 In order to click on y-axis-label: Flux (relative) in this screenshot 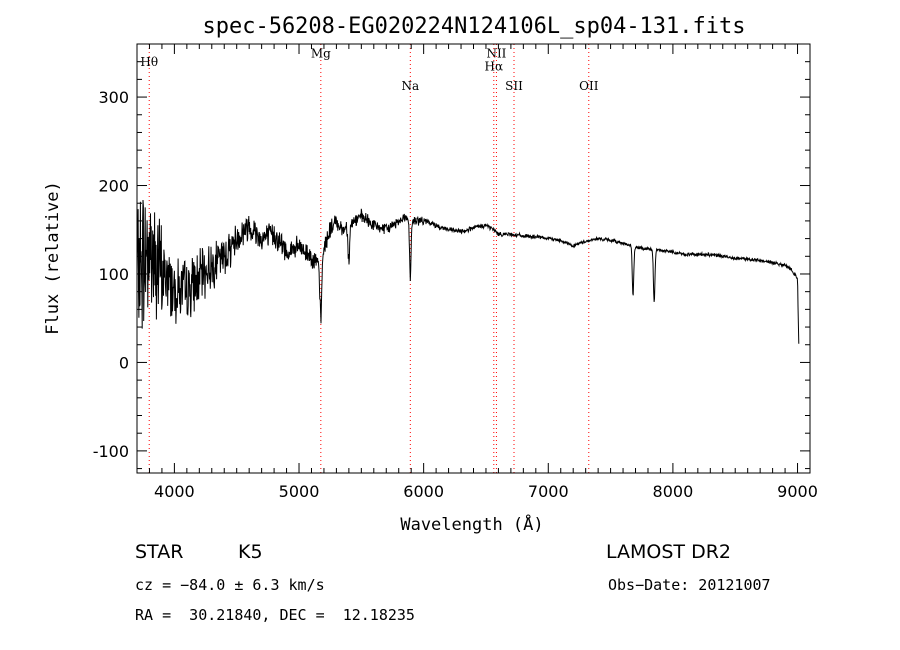, I will do `click(53, 258)`.